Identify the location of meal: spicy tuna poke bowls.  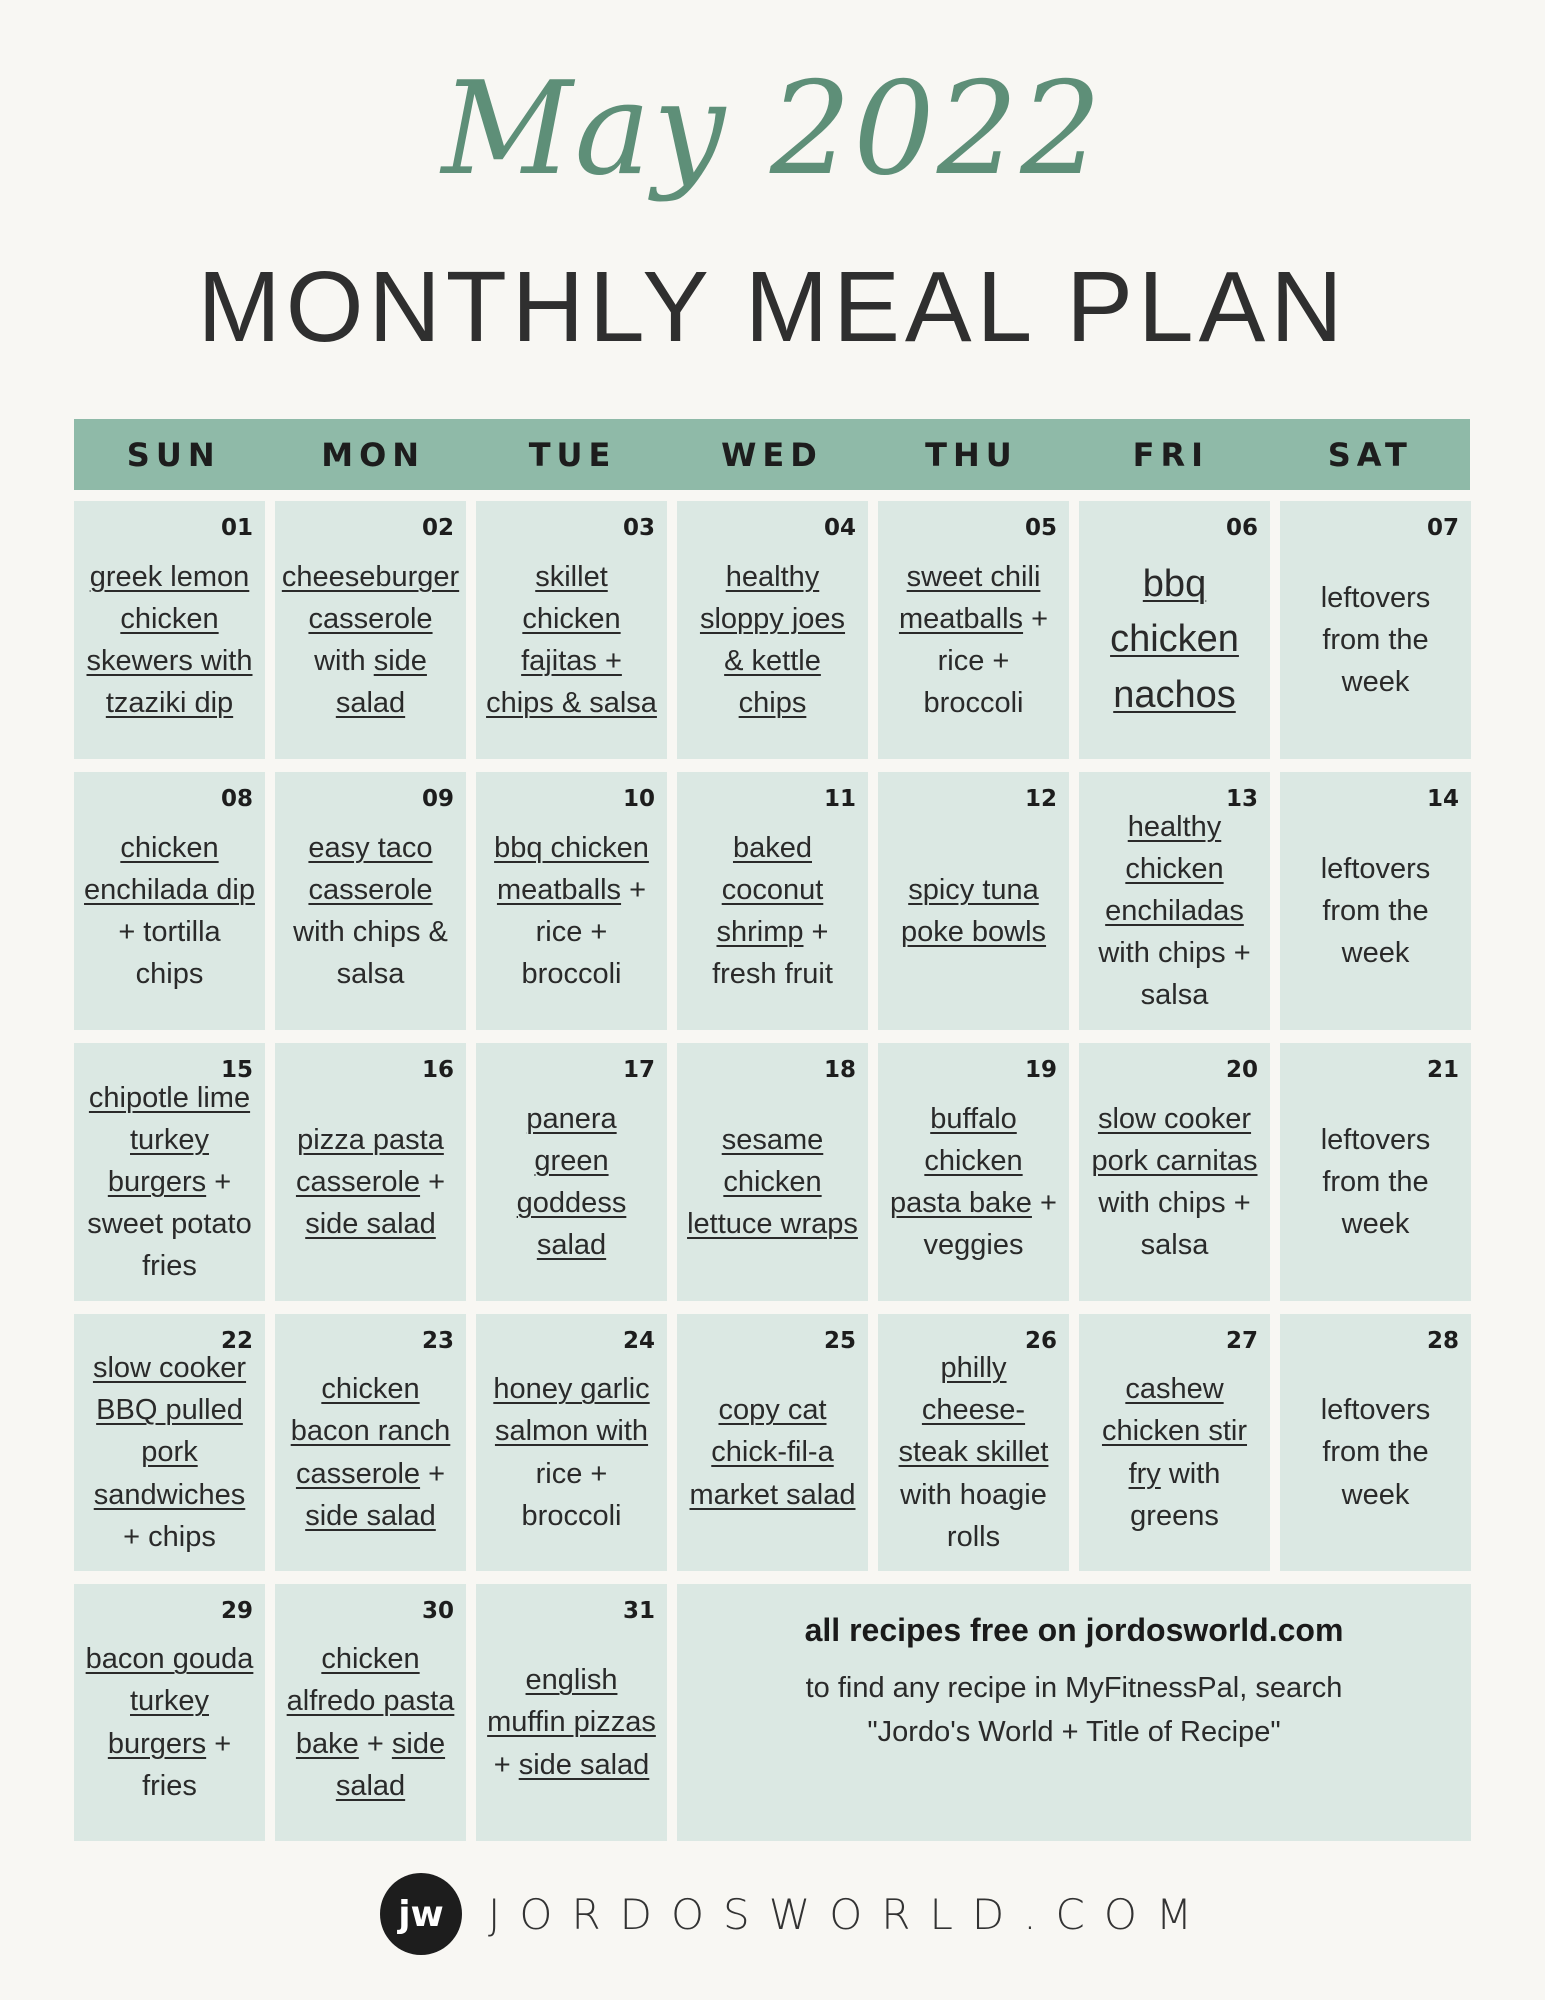
(973, 911).